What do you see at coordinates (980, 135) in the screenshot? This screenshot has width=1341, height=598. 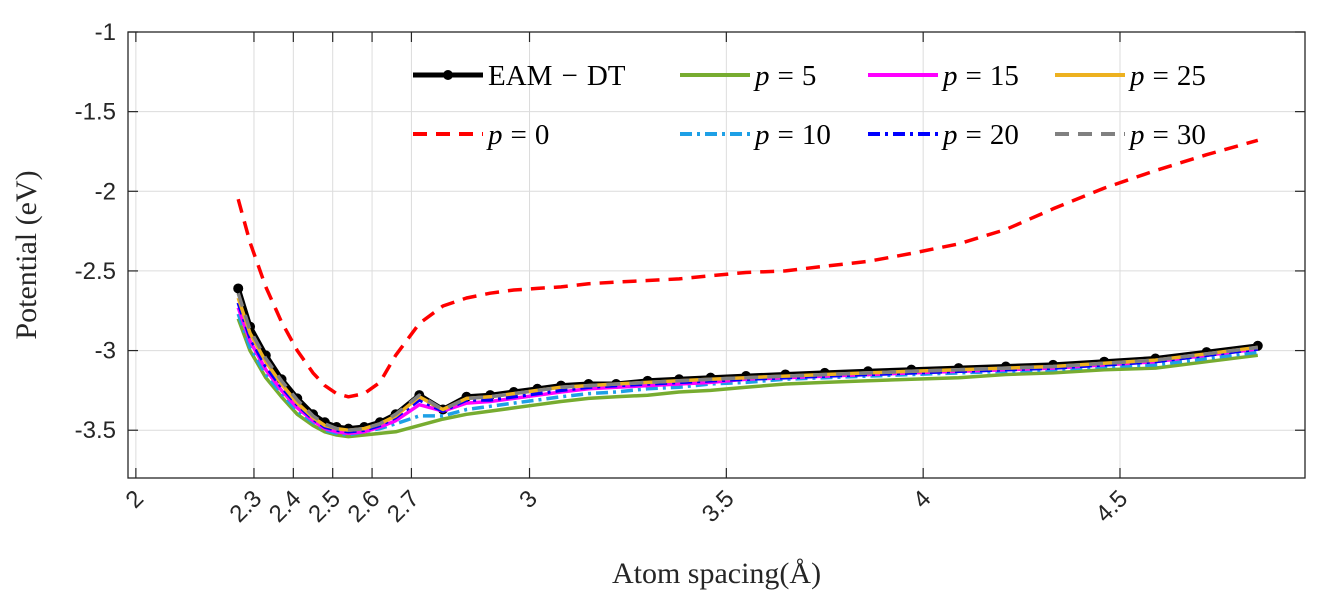 I see `legend-label-5: p = 20` at bounding box center [980, 135].